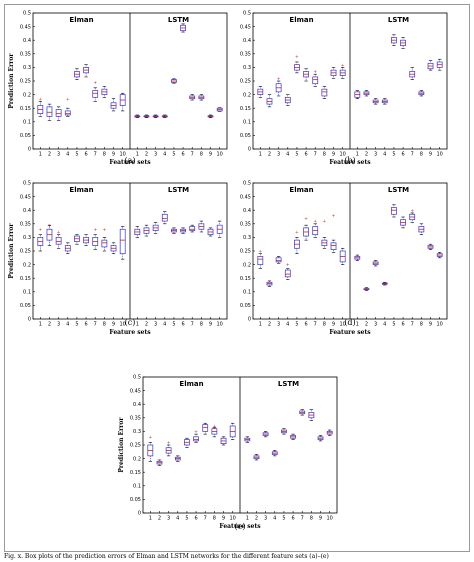 The width and height of the screenshot is (474, 562). Describe the element at coordinates (245, 109) in the screenshot. I see `y-tick-label: 0.15` at that location.